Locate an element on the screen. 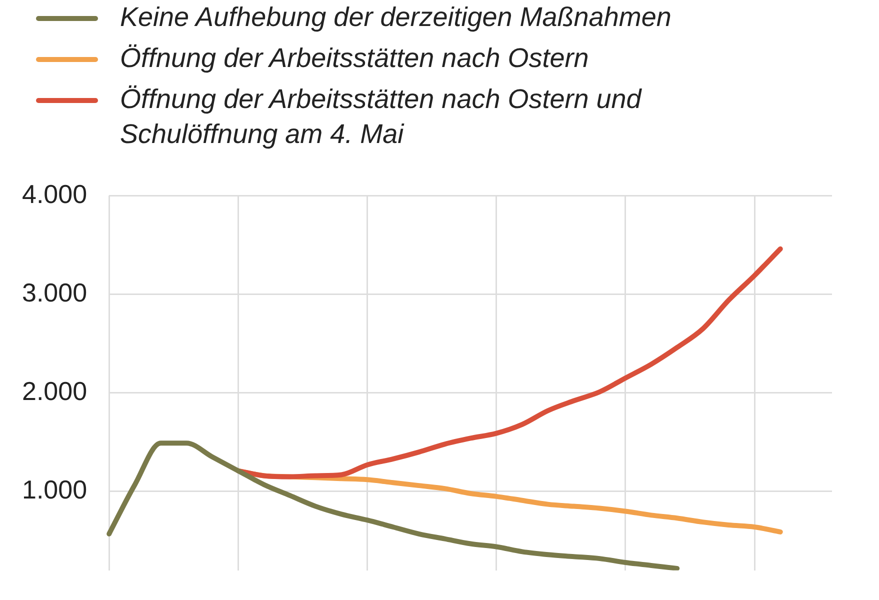 The image size is (879, 600). legend-label: Öffnung der Arbeitsstätten nach Ostern is located at coordinates (354, 58).